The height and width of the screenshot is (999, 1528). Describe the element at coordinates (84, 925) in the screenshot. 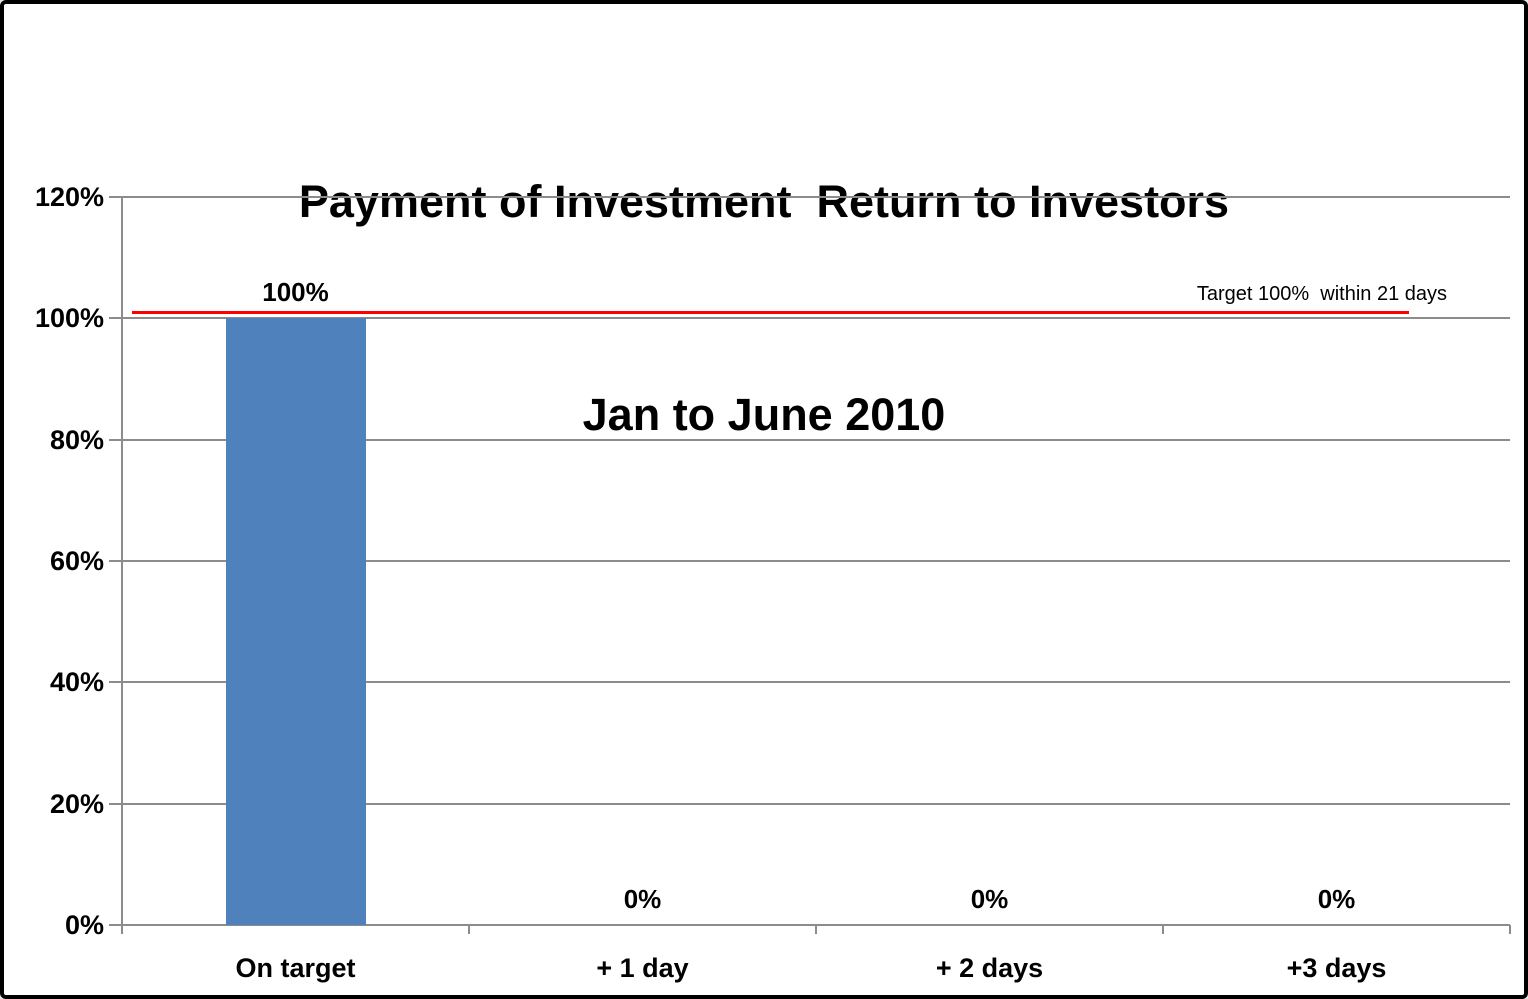

I see `y-axis-label: 0%` at that location.